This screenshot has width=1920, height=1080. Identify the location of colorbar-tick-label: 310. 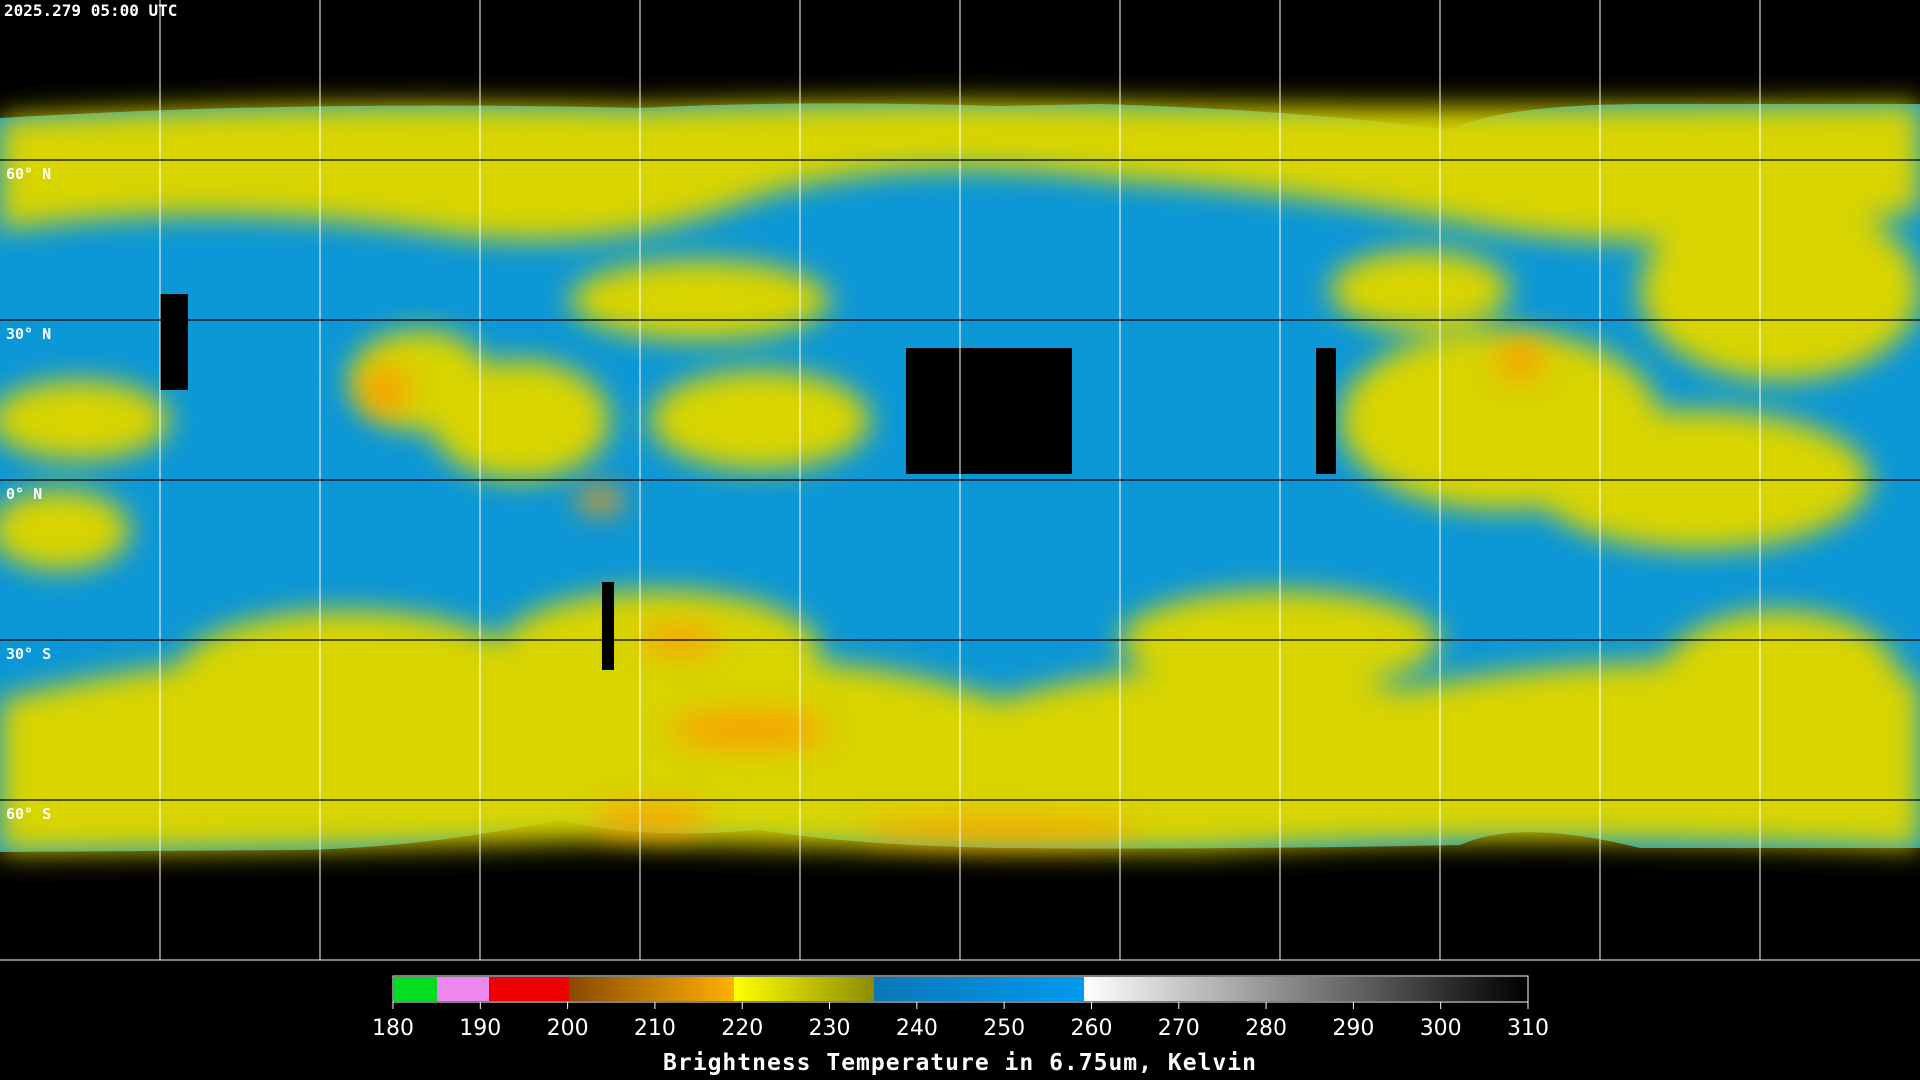
(1528, 1028).